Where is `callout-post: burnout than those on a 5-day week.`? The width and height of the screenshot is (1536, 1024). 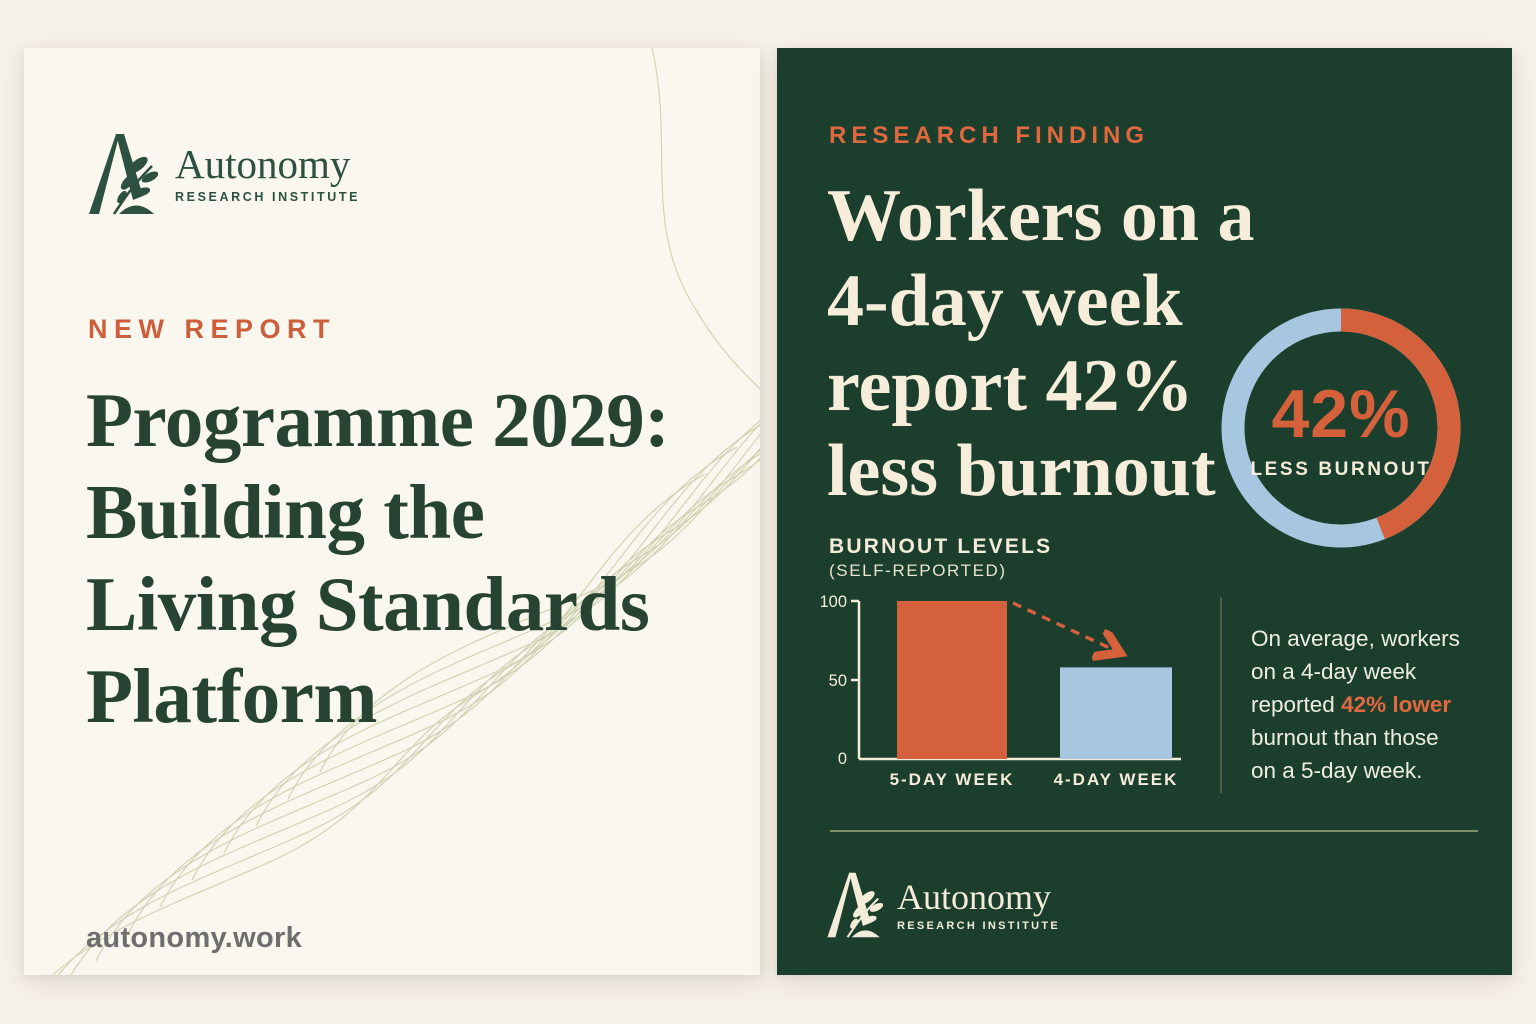
callout-post: burnout than those on a 5-day week. is located at coordinates (1345, 754).